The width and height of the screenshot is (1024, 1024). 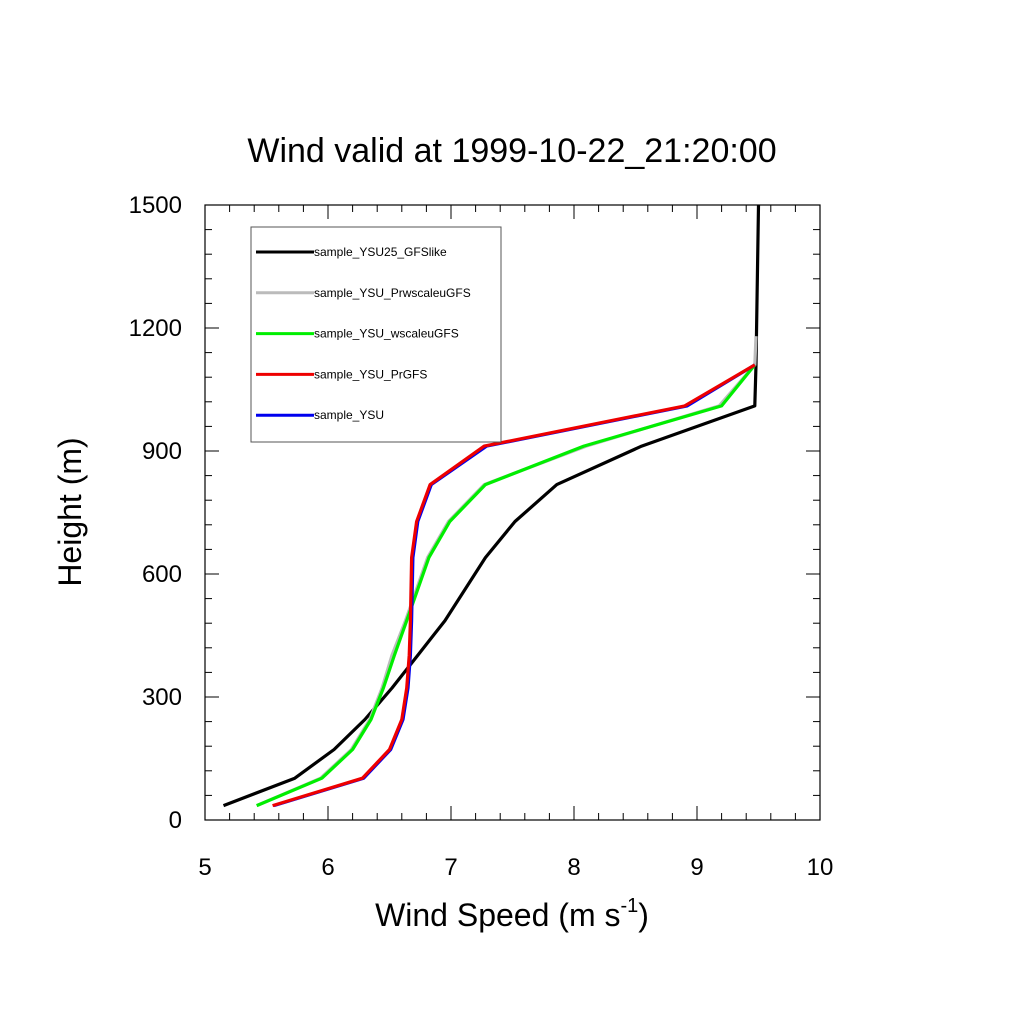 I want to click on y-tick-label: 1200, so click(x=155, y=328).